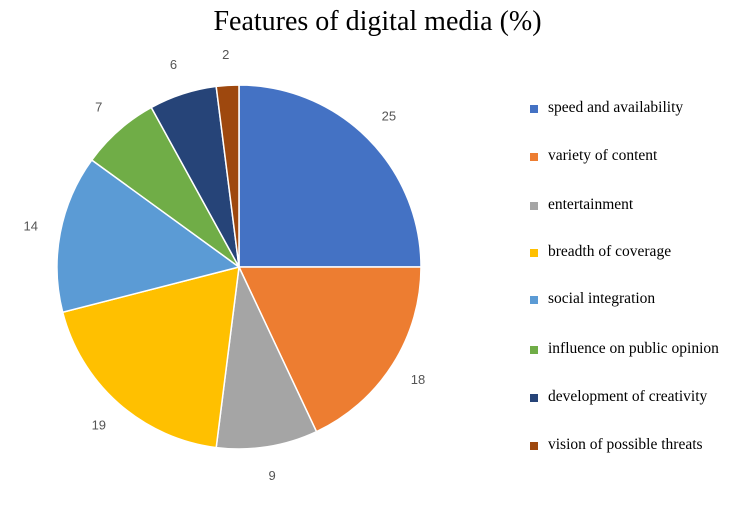 This screenshot has height=505, width=730. Describe the element at coordinates (150, 357) in the screenshot. I see `pie-slice-breadth-of-coverage` at that location.